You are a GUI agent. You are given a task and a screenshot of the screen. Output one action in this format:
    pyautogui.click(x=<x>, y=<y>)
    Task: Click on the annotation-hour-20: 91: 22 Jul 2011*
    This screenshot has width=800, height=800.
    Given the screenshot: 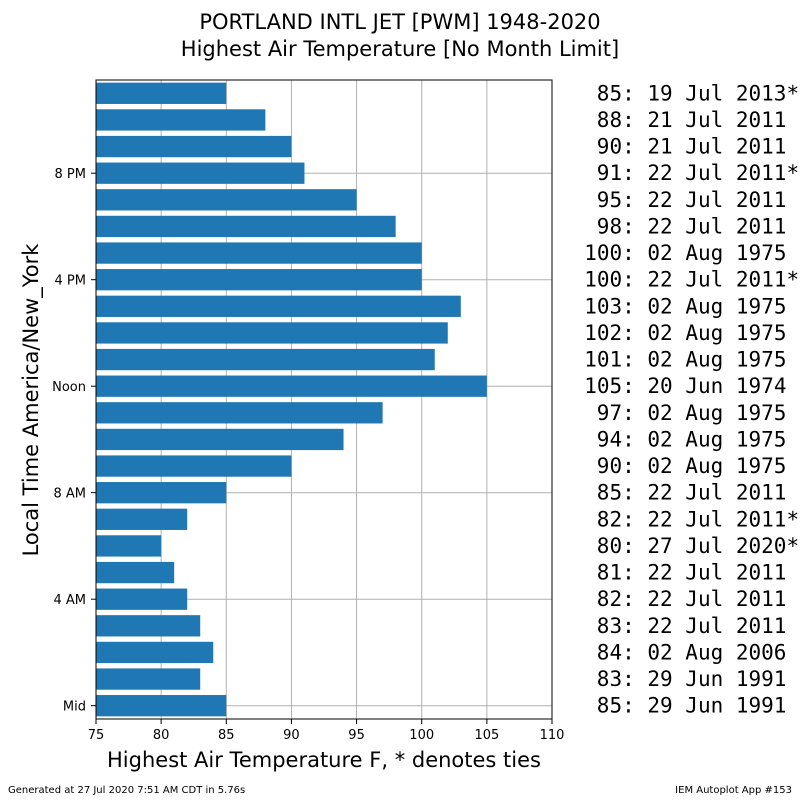 What is the action you would take?
    pyautogui.click(x=698, y=173)
    